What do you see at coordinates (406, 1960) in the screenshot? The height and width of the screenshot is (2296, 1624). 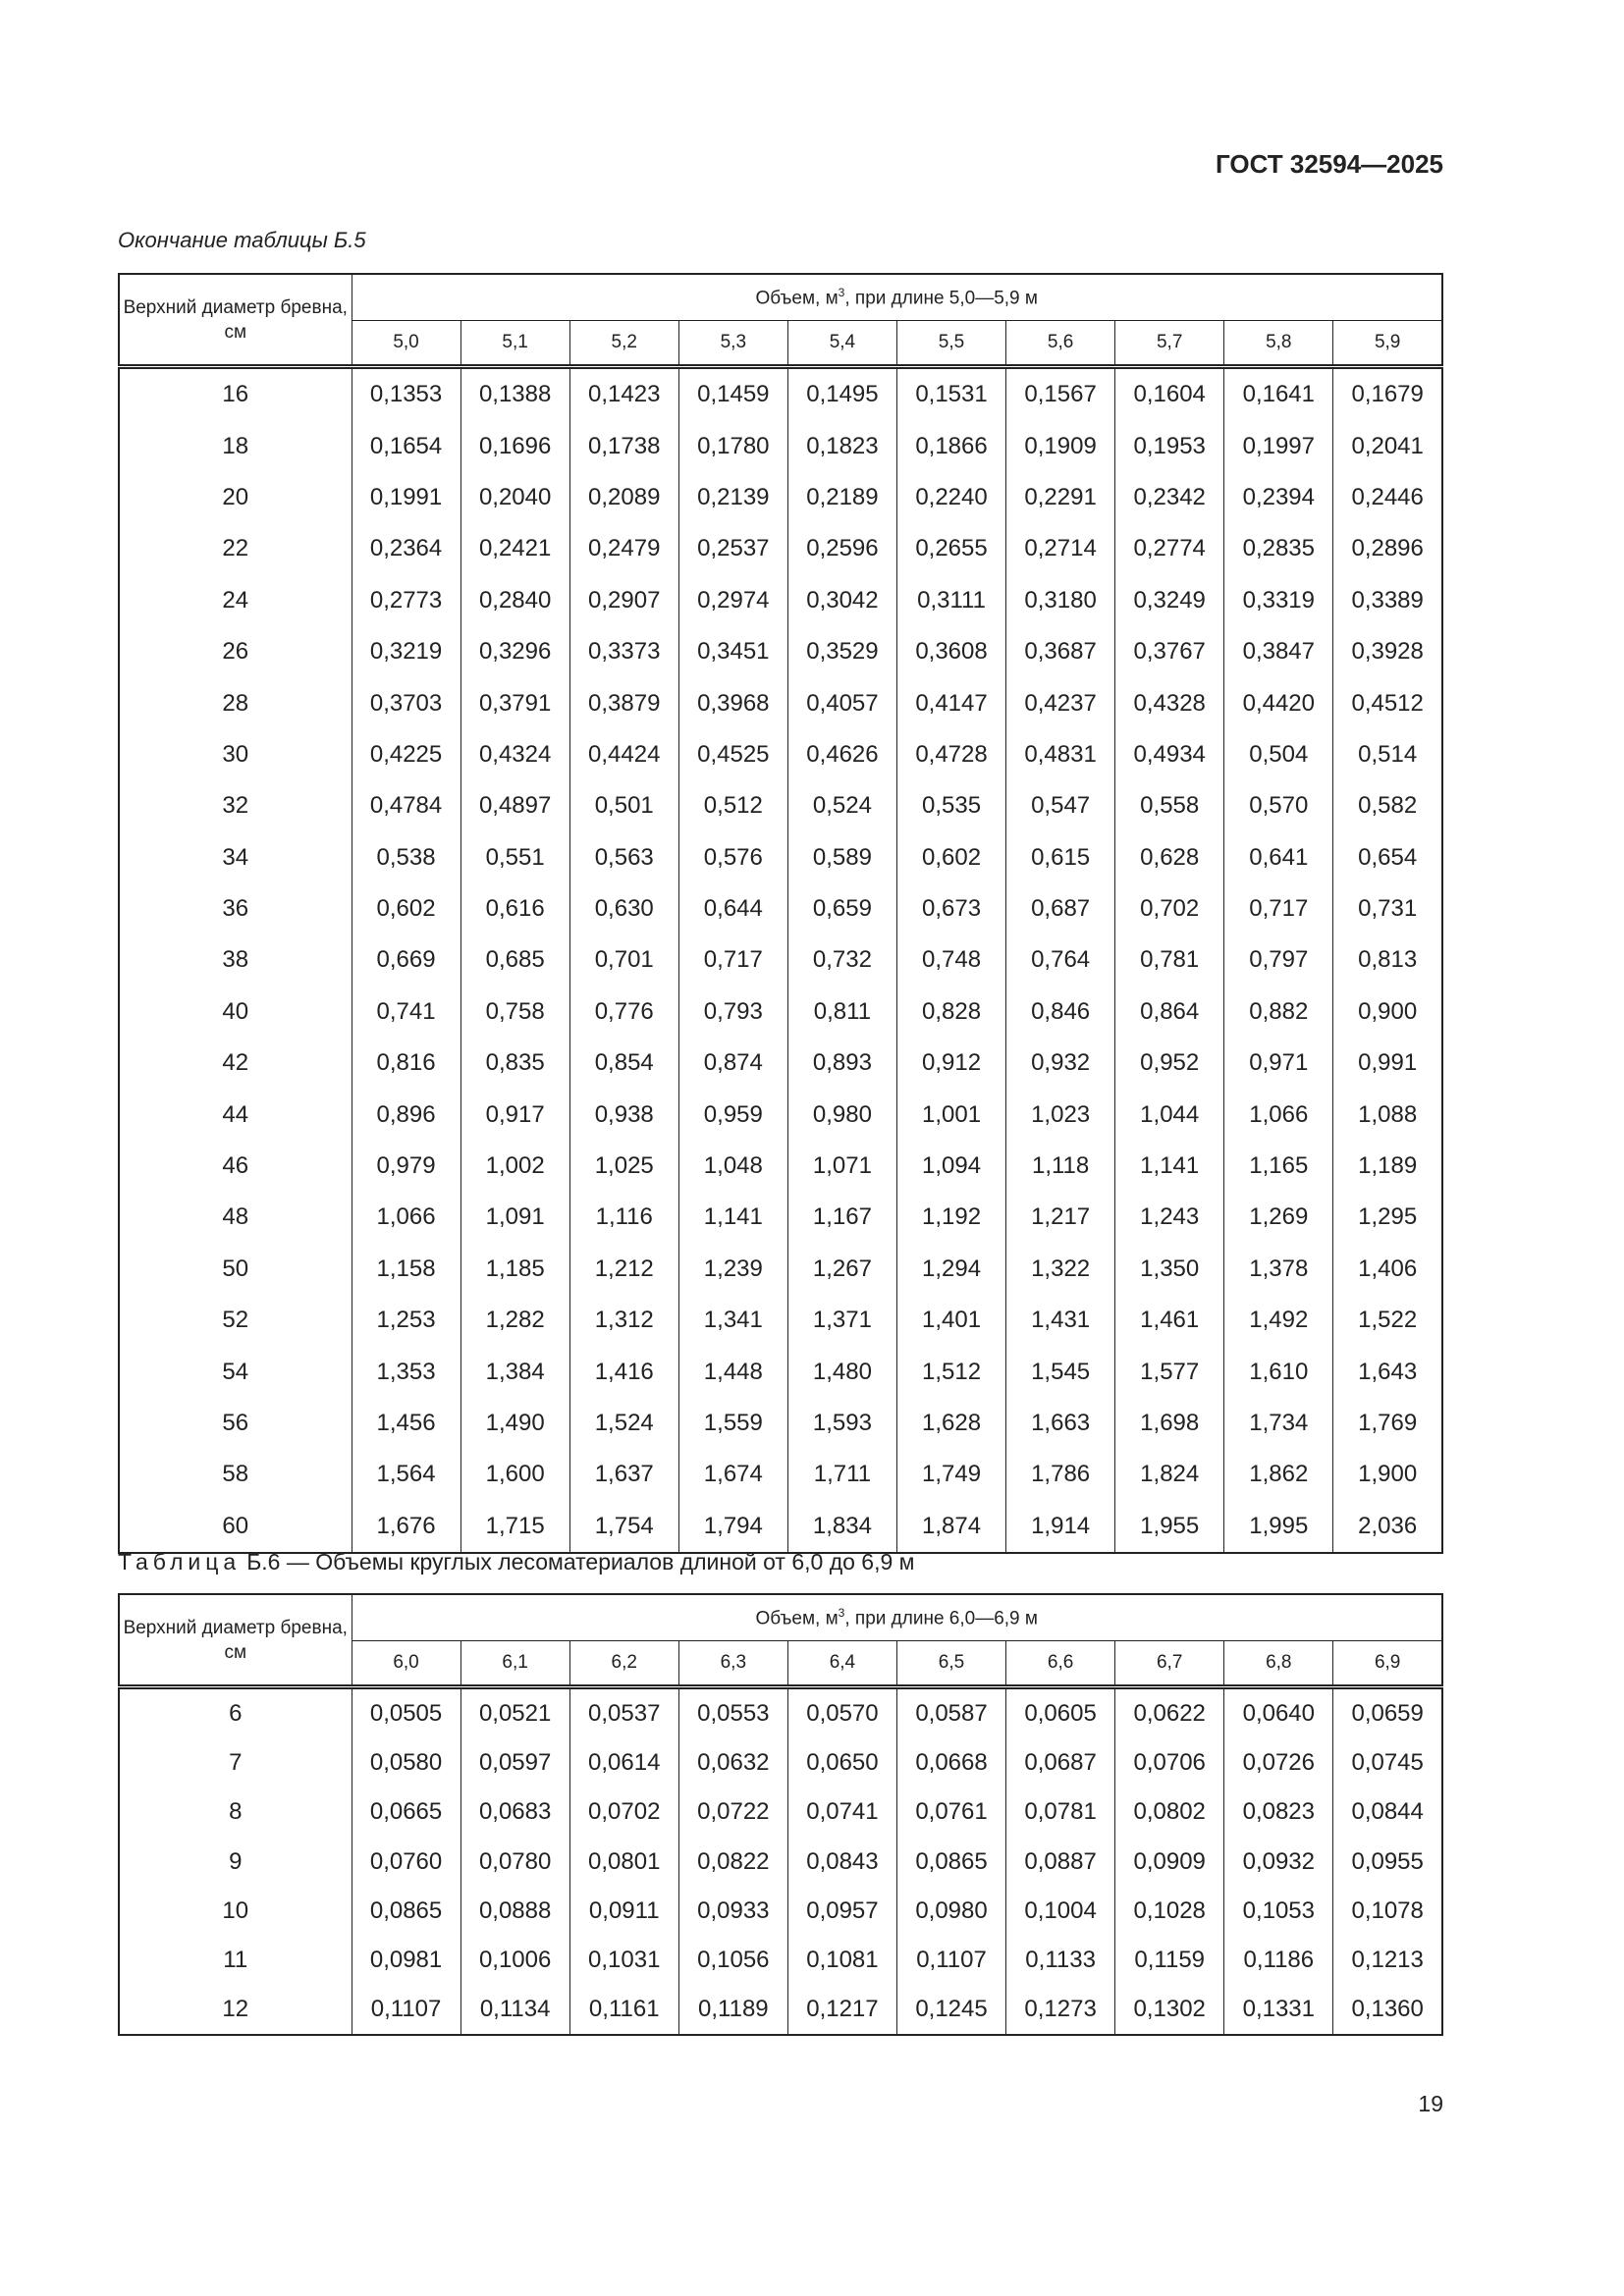 I see `volume-cell: 0,0981` at bounding box center [406, 1960].